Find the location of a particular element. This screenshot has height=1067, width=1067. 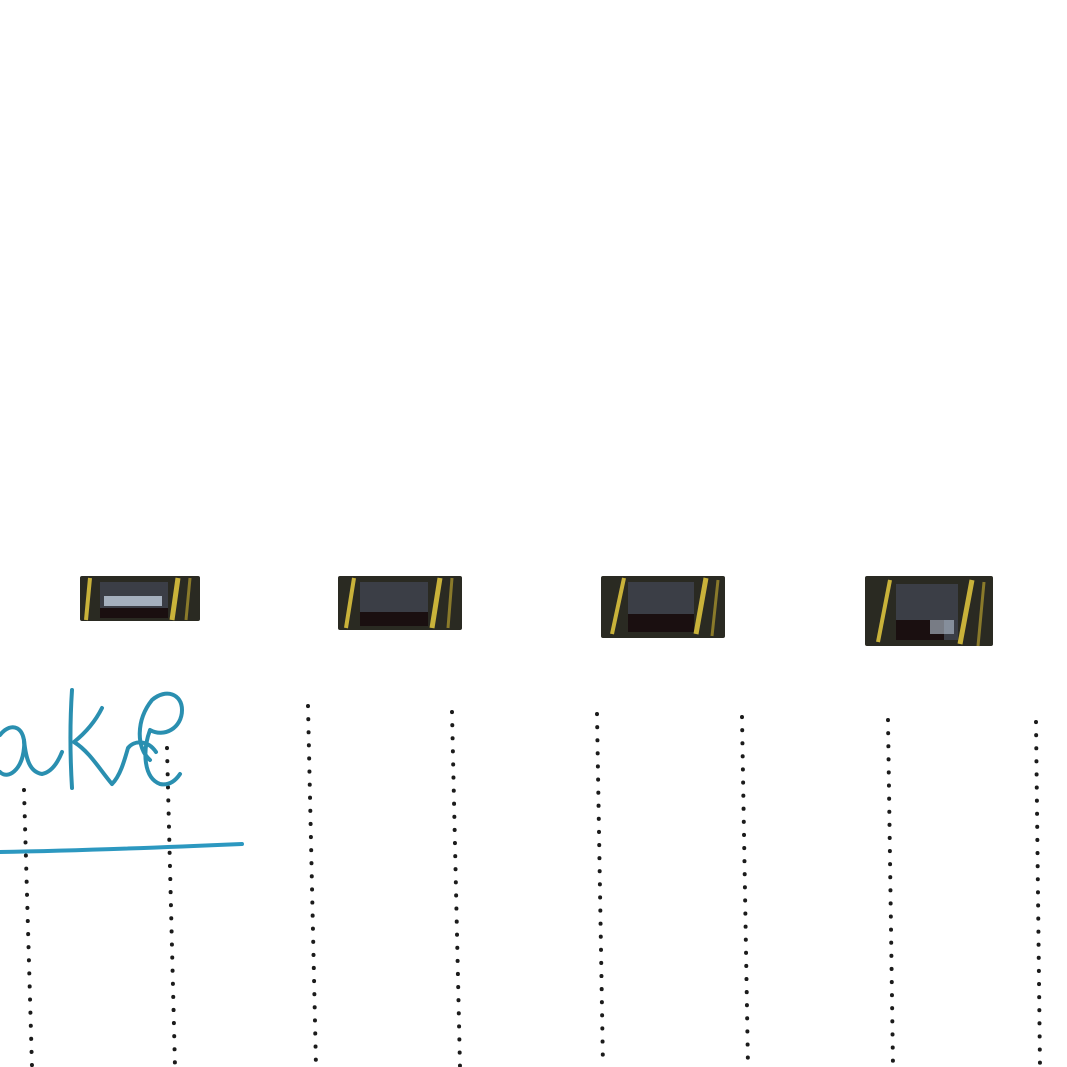

handwritten-word is located at coordinates (92, 739).